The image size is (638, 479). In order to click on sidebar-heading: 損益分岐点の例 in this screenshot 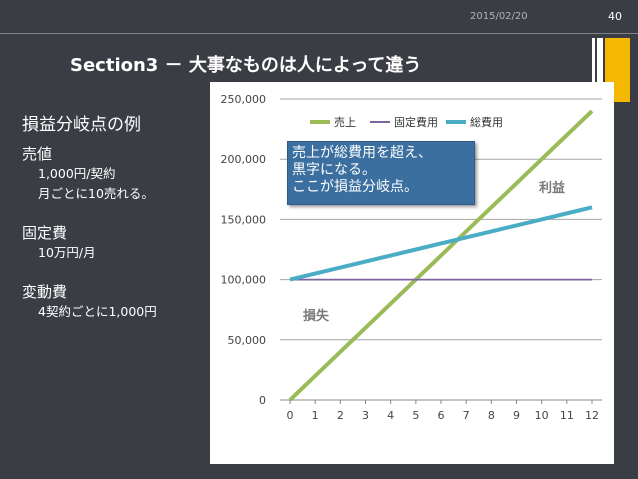, I will do `click(81, 125)`.